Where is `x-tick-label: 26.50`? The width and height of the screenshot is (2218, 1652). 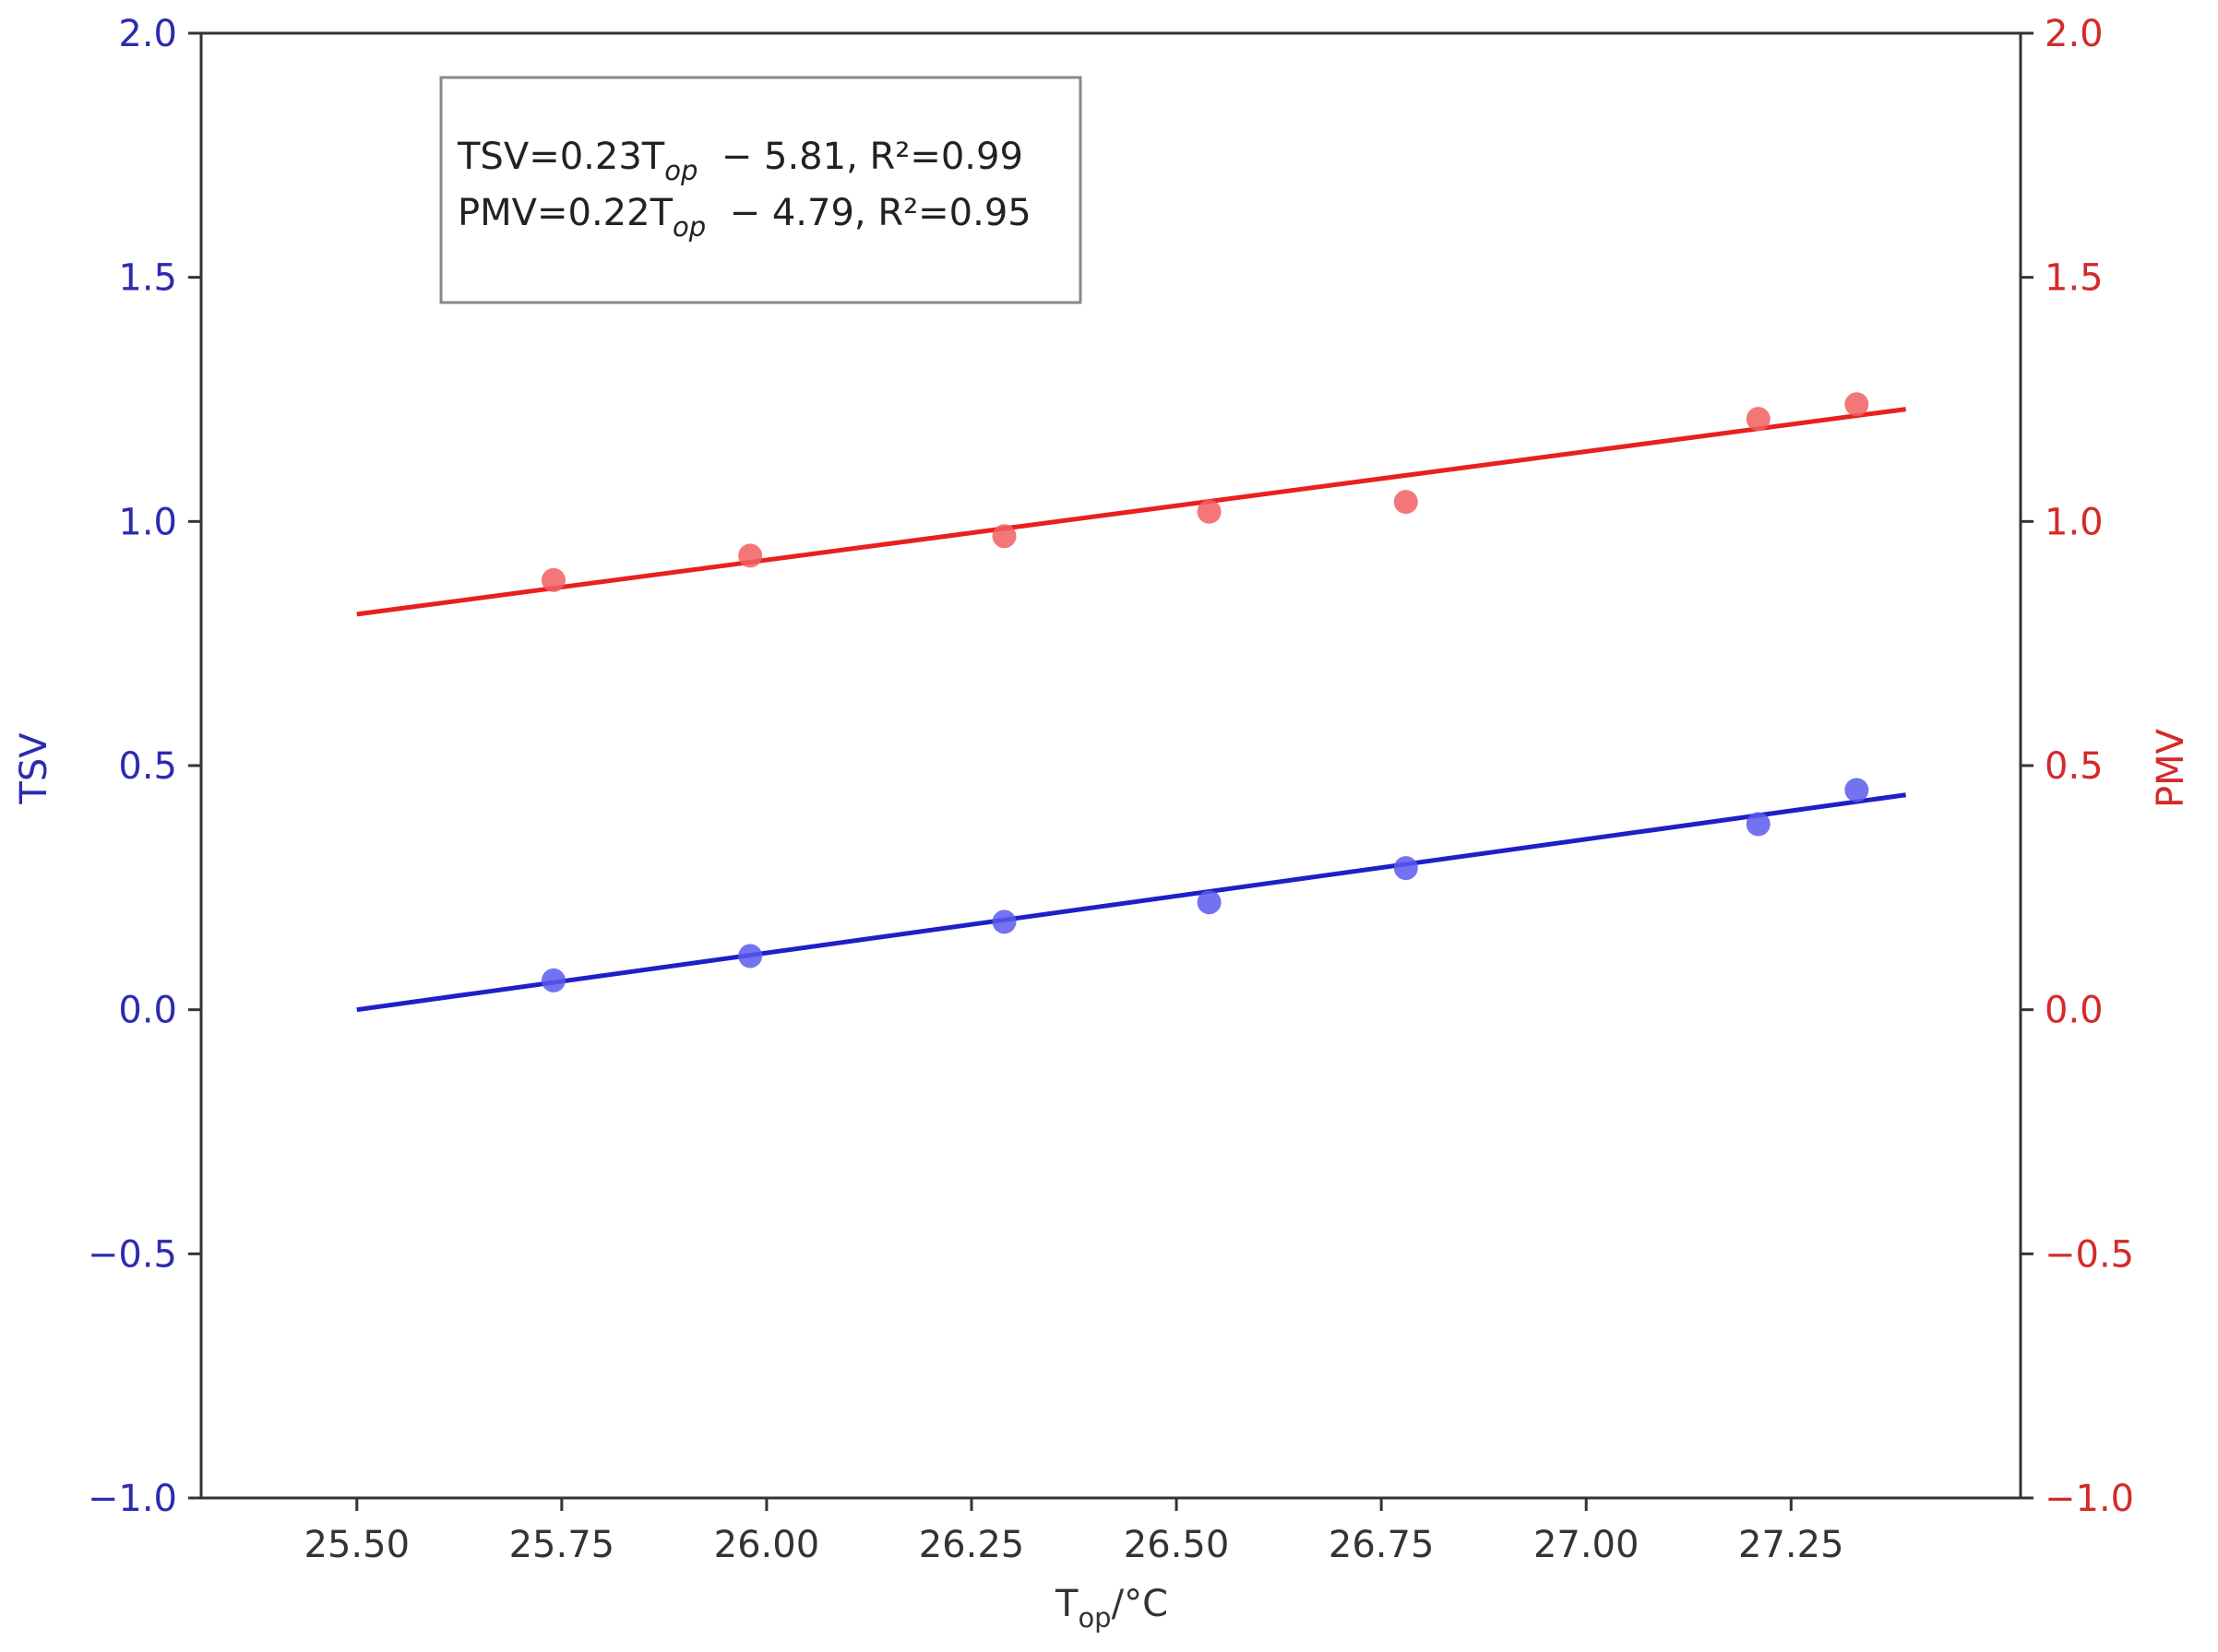
x-tick-label: 26.50 is located at coordinates (1177, 1545).